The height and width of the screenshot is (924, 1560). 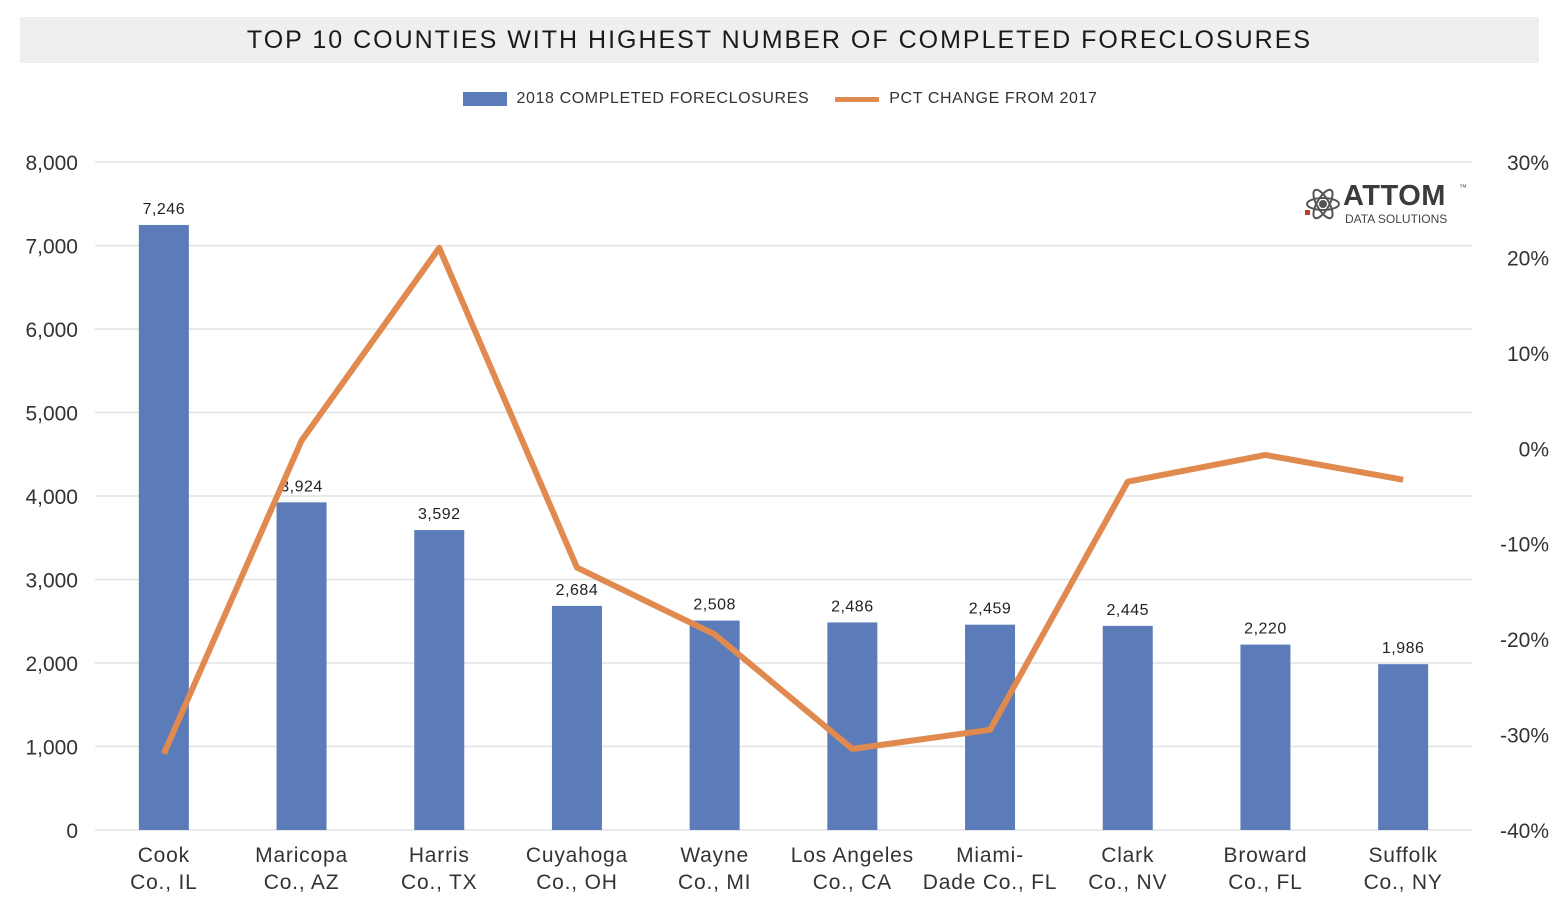 I want to click on x-category-label: Dade Co., FL, so click(x=990, y=882).